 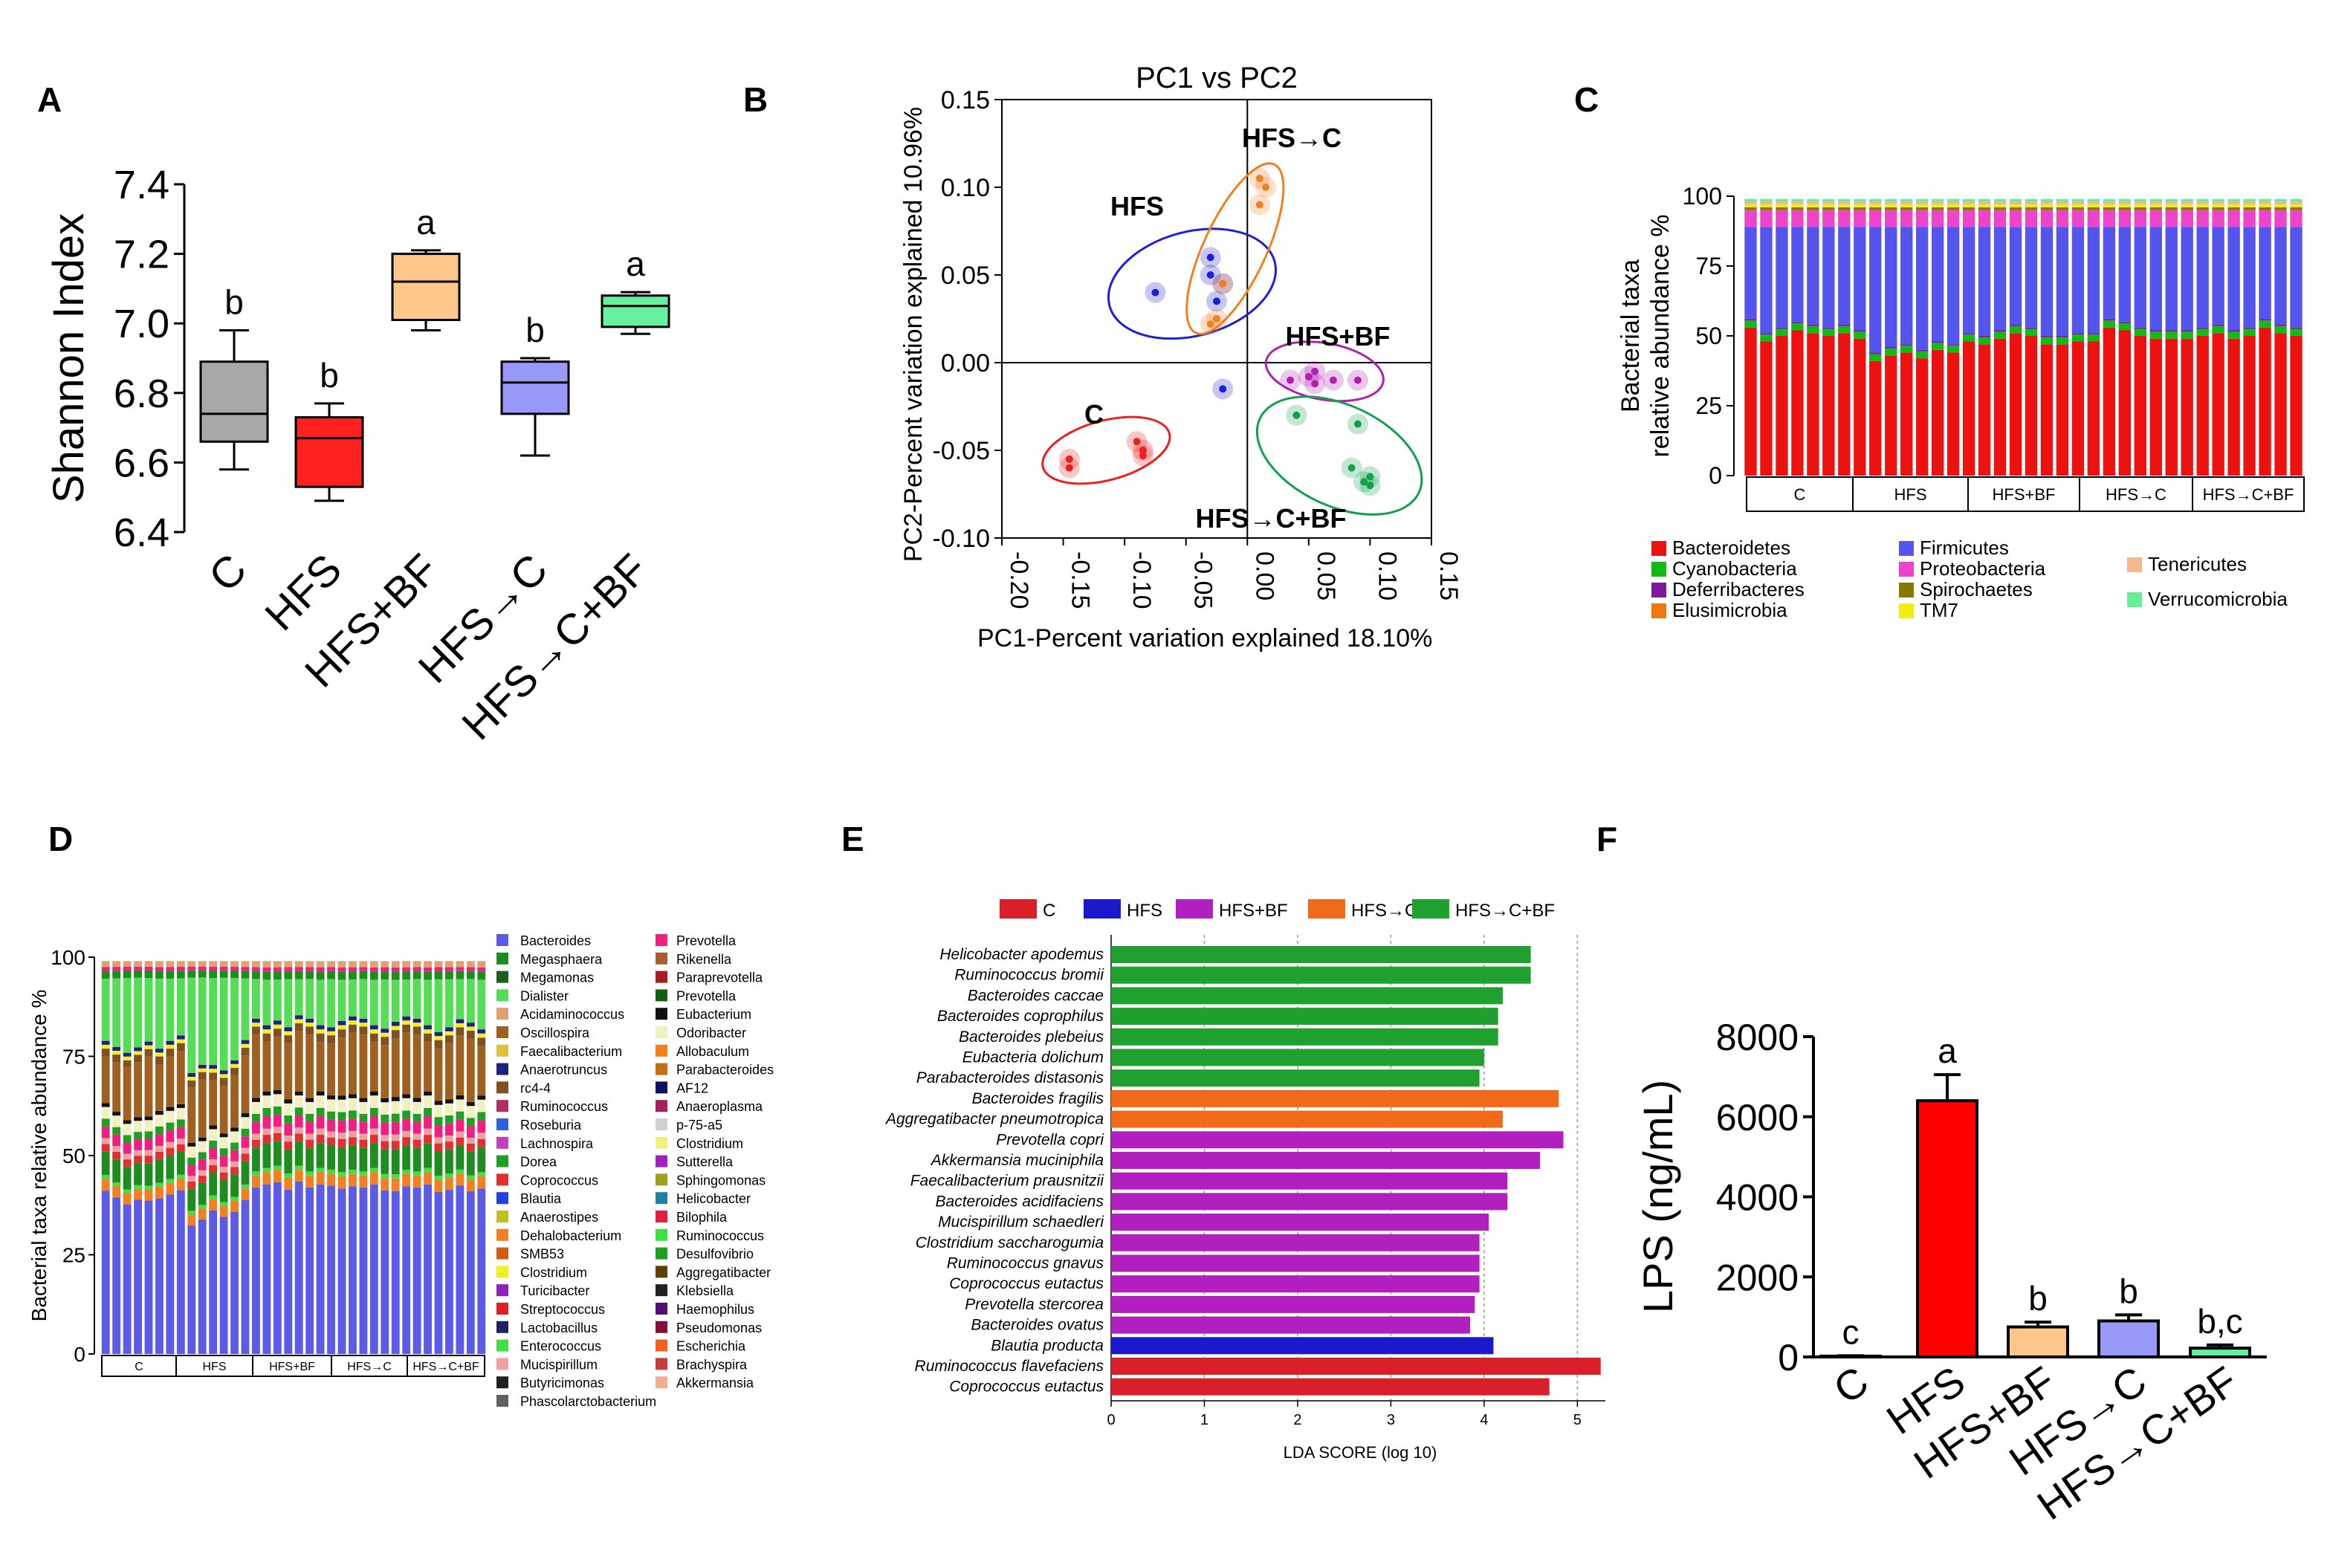 I want to click on legend-label: Firmicutes, so click(x=1965, y=548).